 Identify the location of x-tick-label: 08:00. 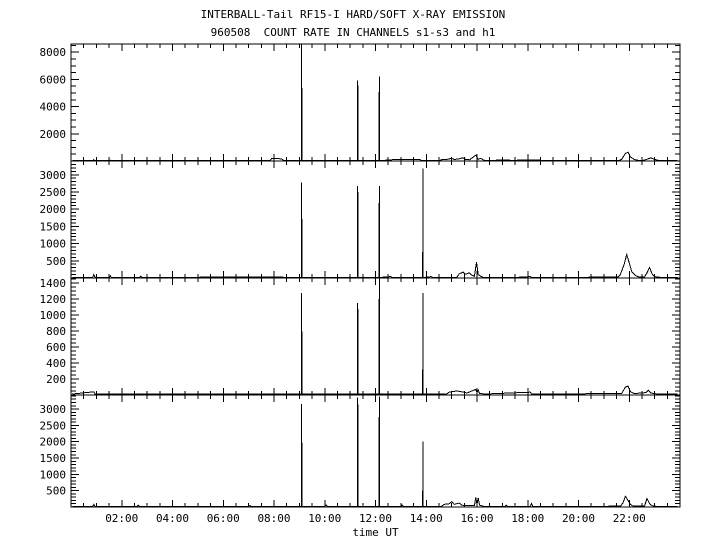
(273, 518).